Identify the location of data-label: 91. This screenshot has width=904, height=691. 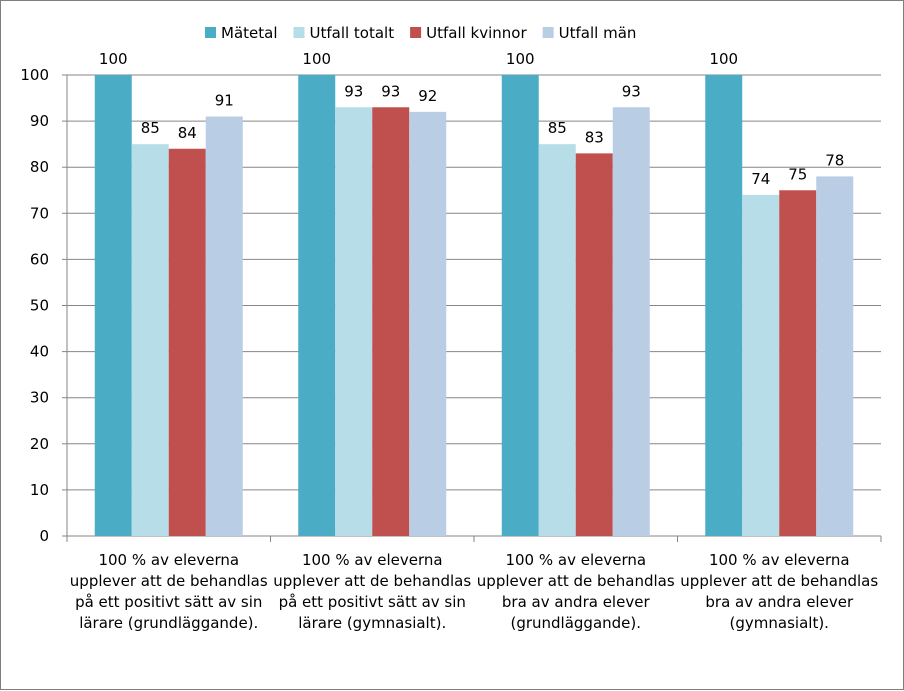
(224, 100).